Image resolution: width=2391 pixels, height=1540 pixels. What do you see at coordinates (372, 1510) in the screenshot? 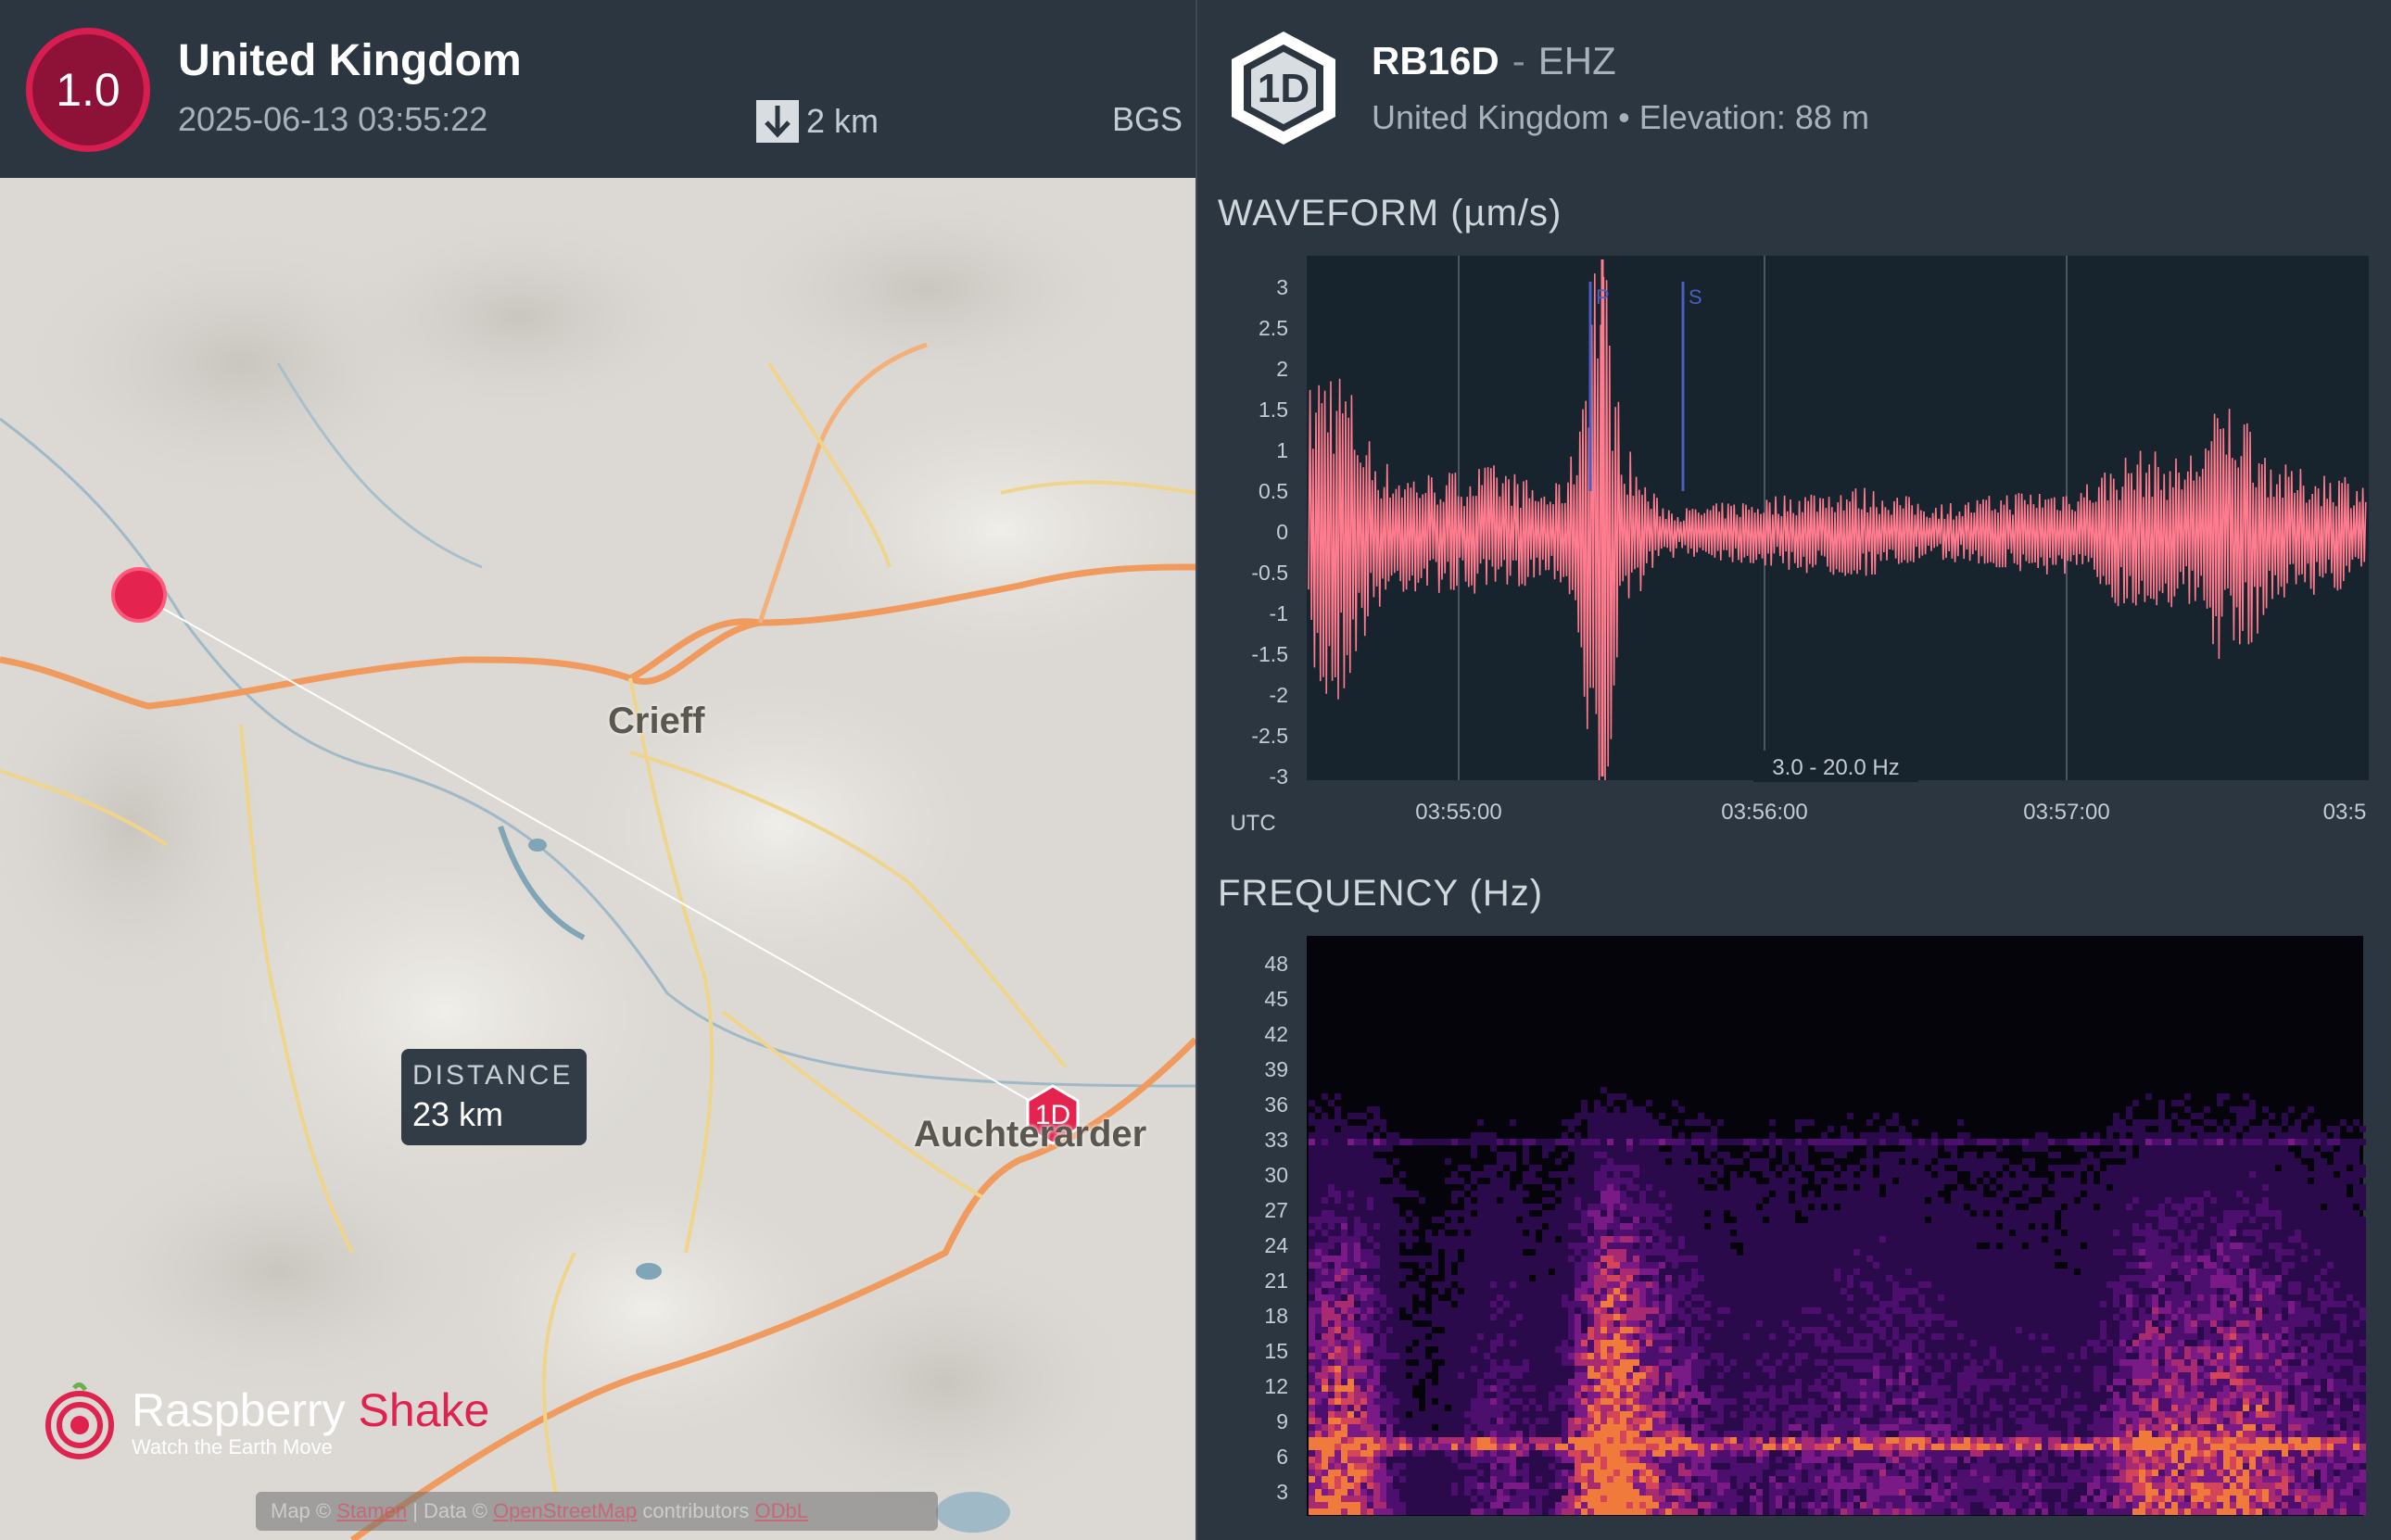
I see `attribution-link-stamen: Stamen` at bounding box center [372, 1510].